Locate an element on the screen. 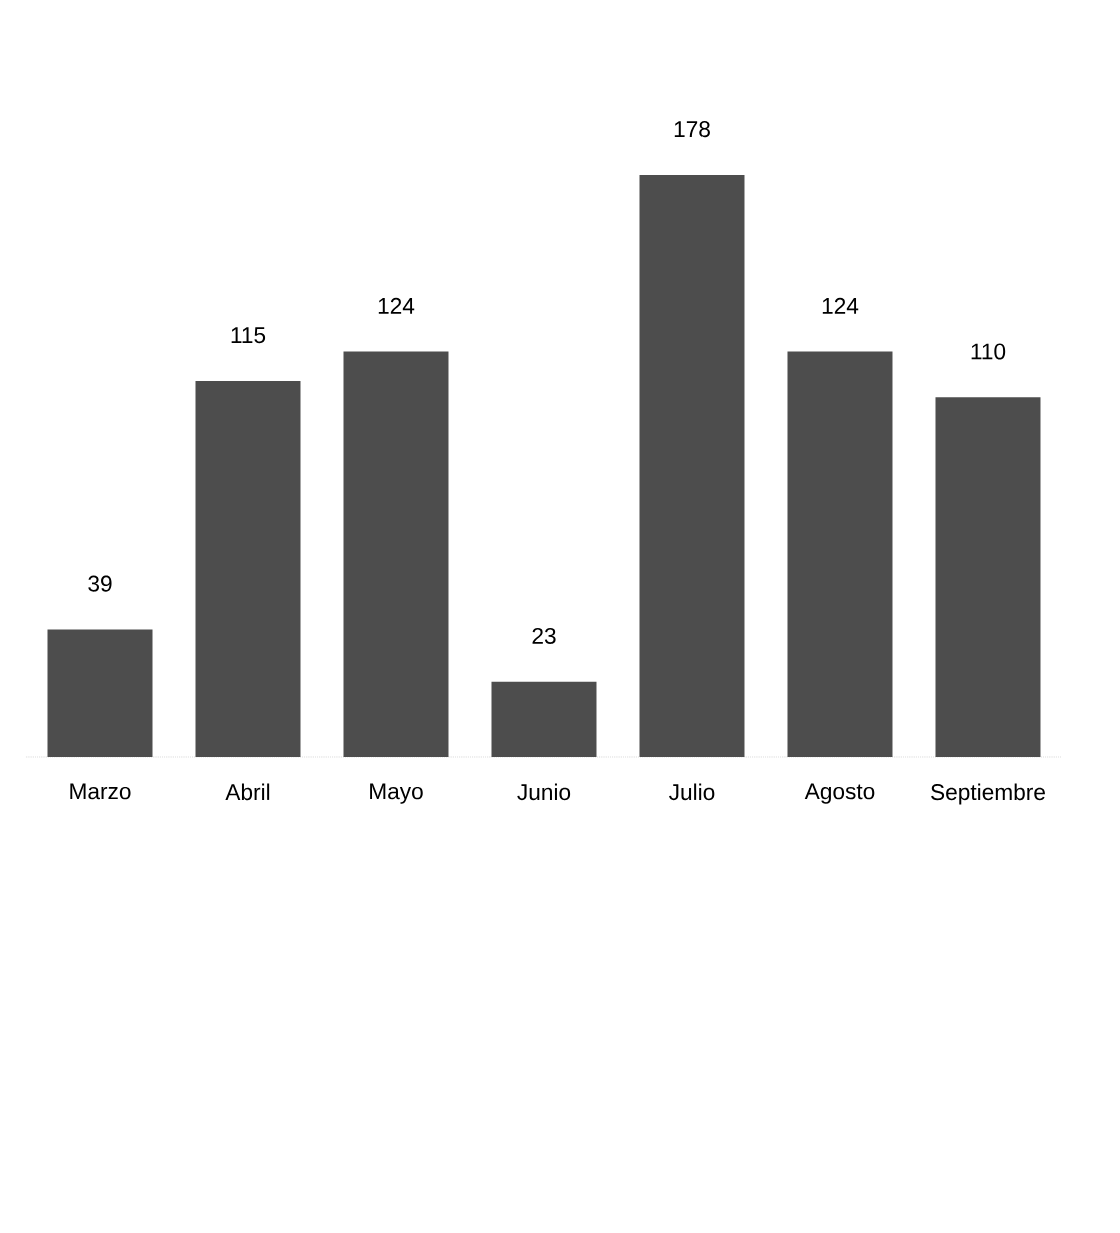 The height and width of the screenshot is (1233, 1120). data-label: 39 is located at coordinates (100, 583).